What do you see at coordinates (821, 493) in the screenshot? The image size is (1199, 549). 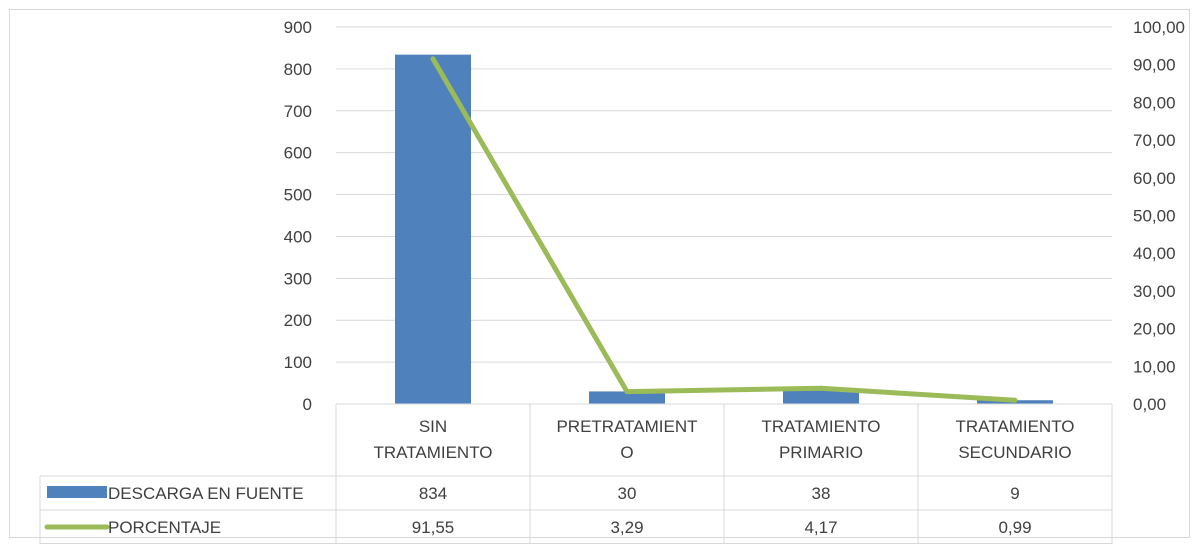 I see `table-cell-value: 38` at bounding box center [821, 493].